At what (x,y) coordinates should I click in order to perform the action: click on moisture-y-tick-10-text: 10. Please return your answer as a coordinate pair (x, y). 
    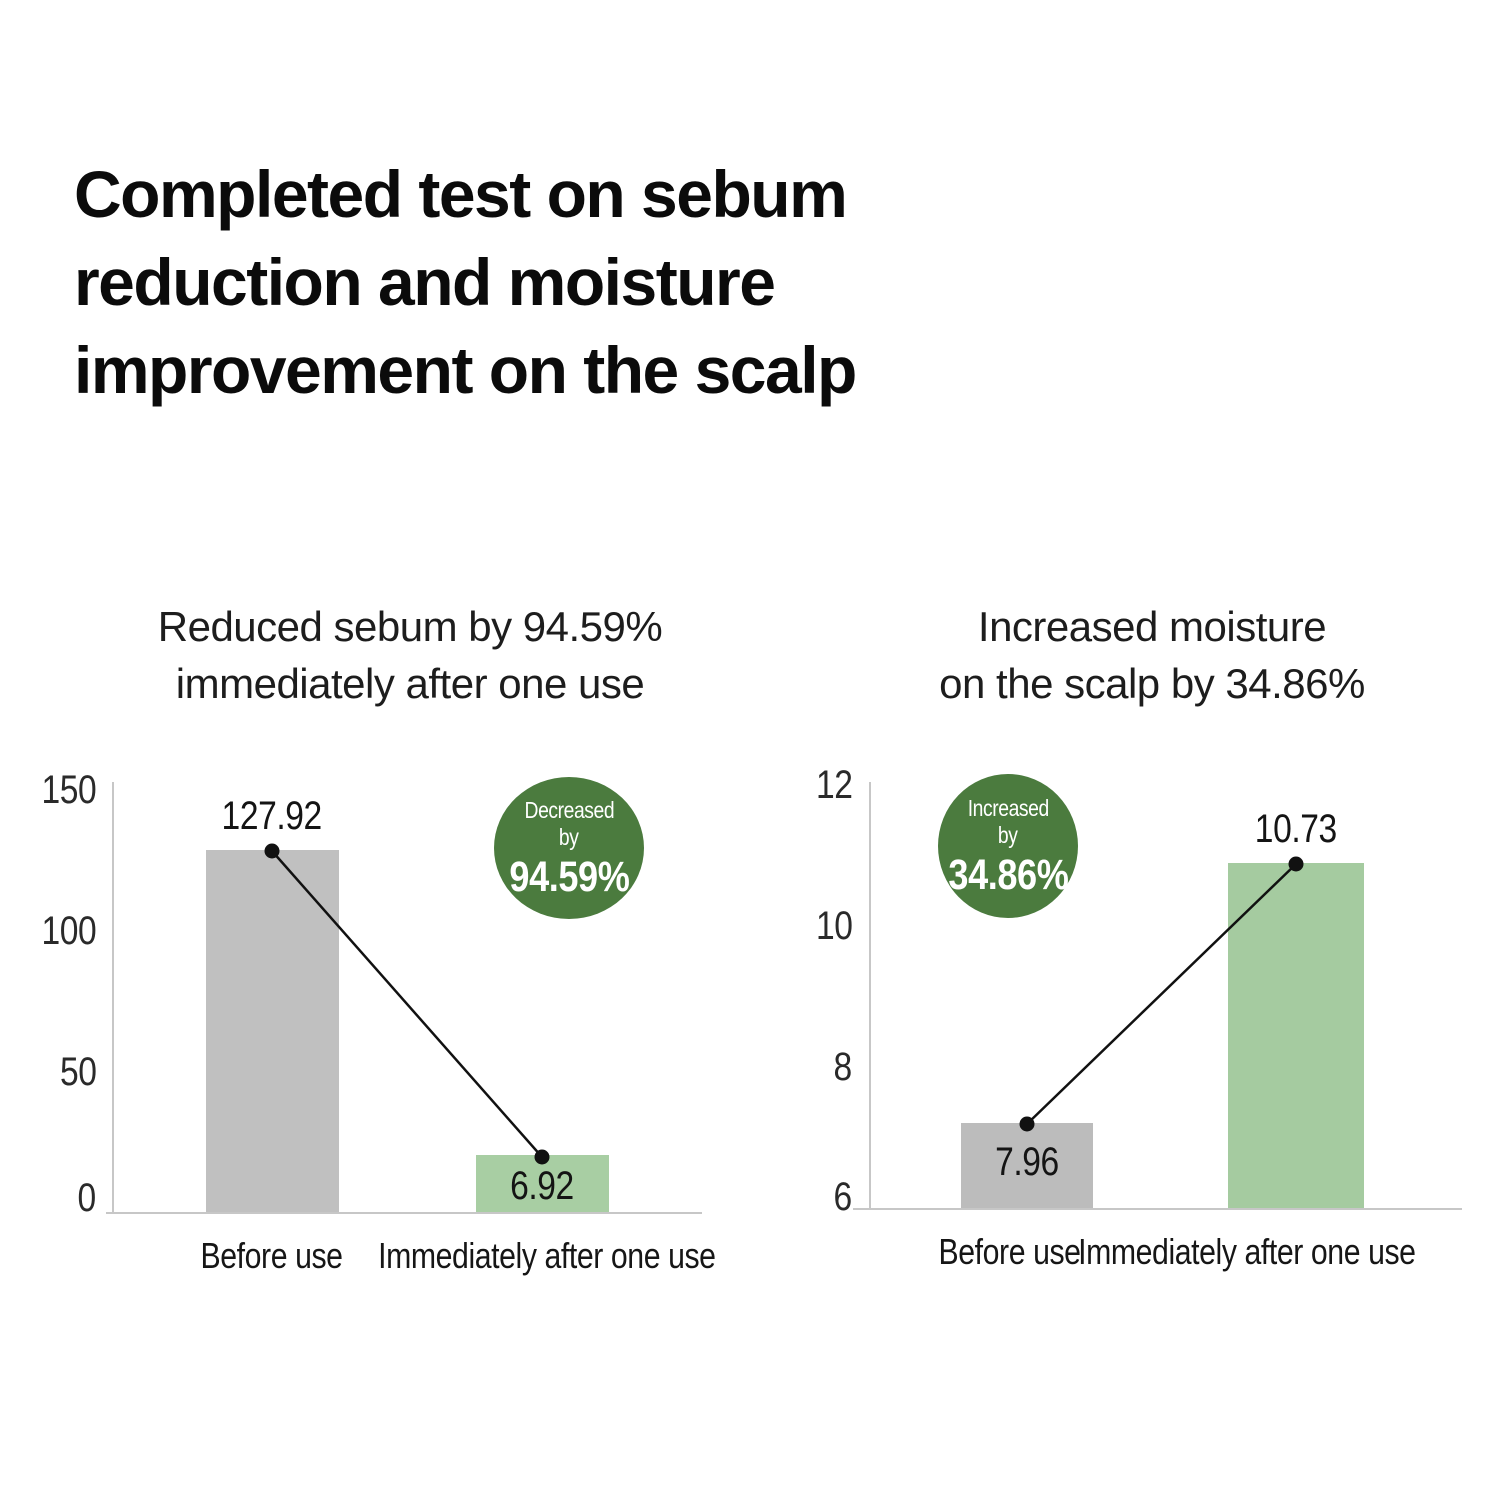
    Looking at the image, I should click on (833, 926).